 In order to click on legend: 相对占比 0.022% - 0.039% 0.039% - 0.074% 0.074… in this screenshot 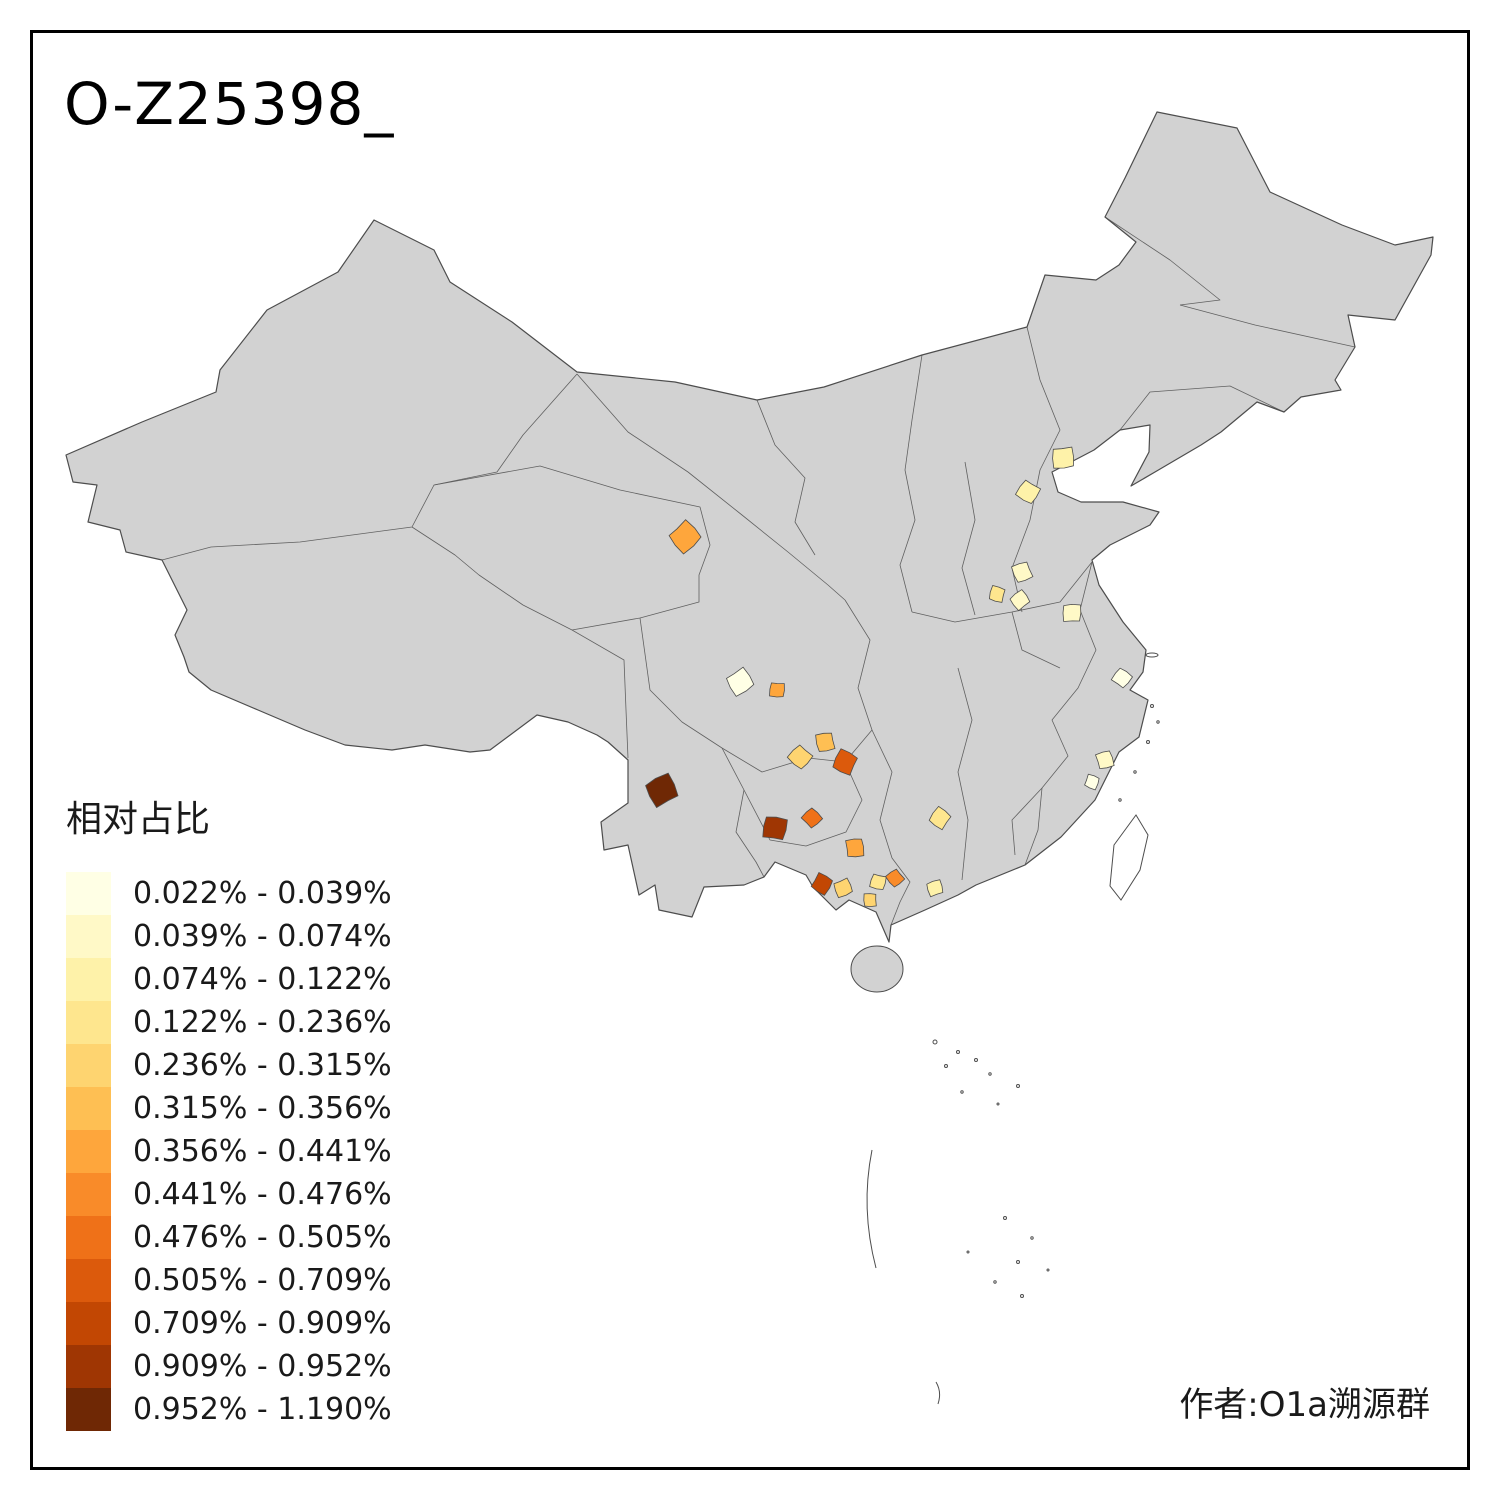, I will do `click(229, 1110)`.